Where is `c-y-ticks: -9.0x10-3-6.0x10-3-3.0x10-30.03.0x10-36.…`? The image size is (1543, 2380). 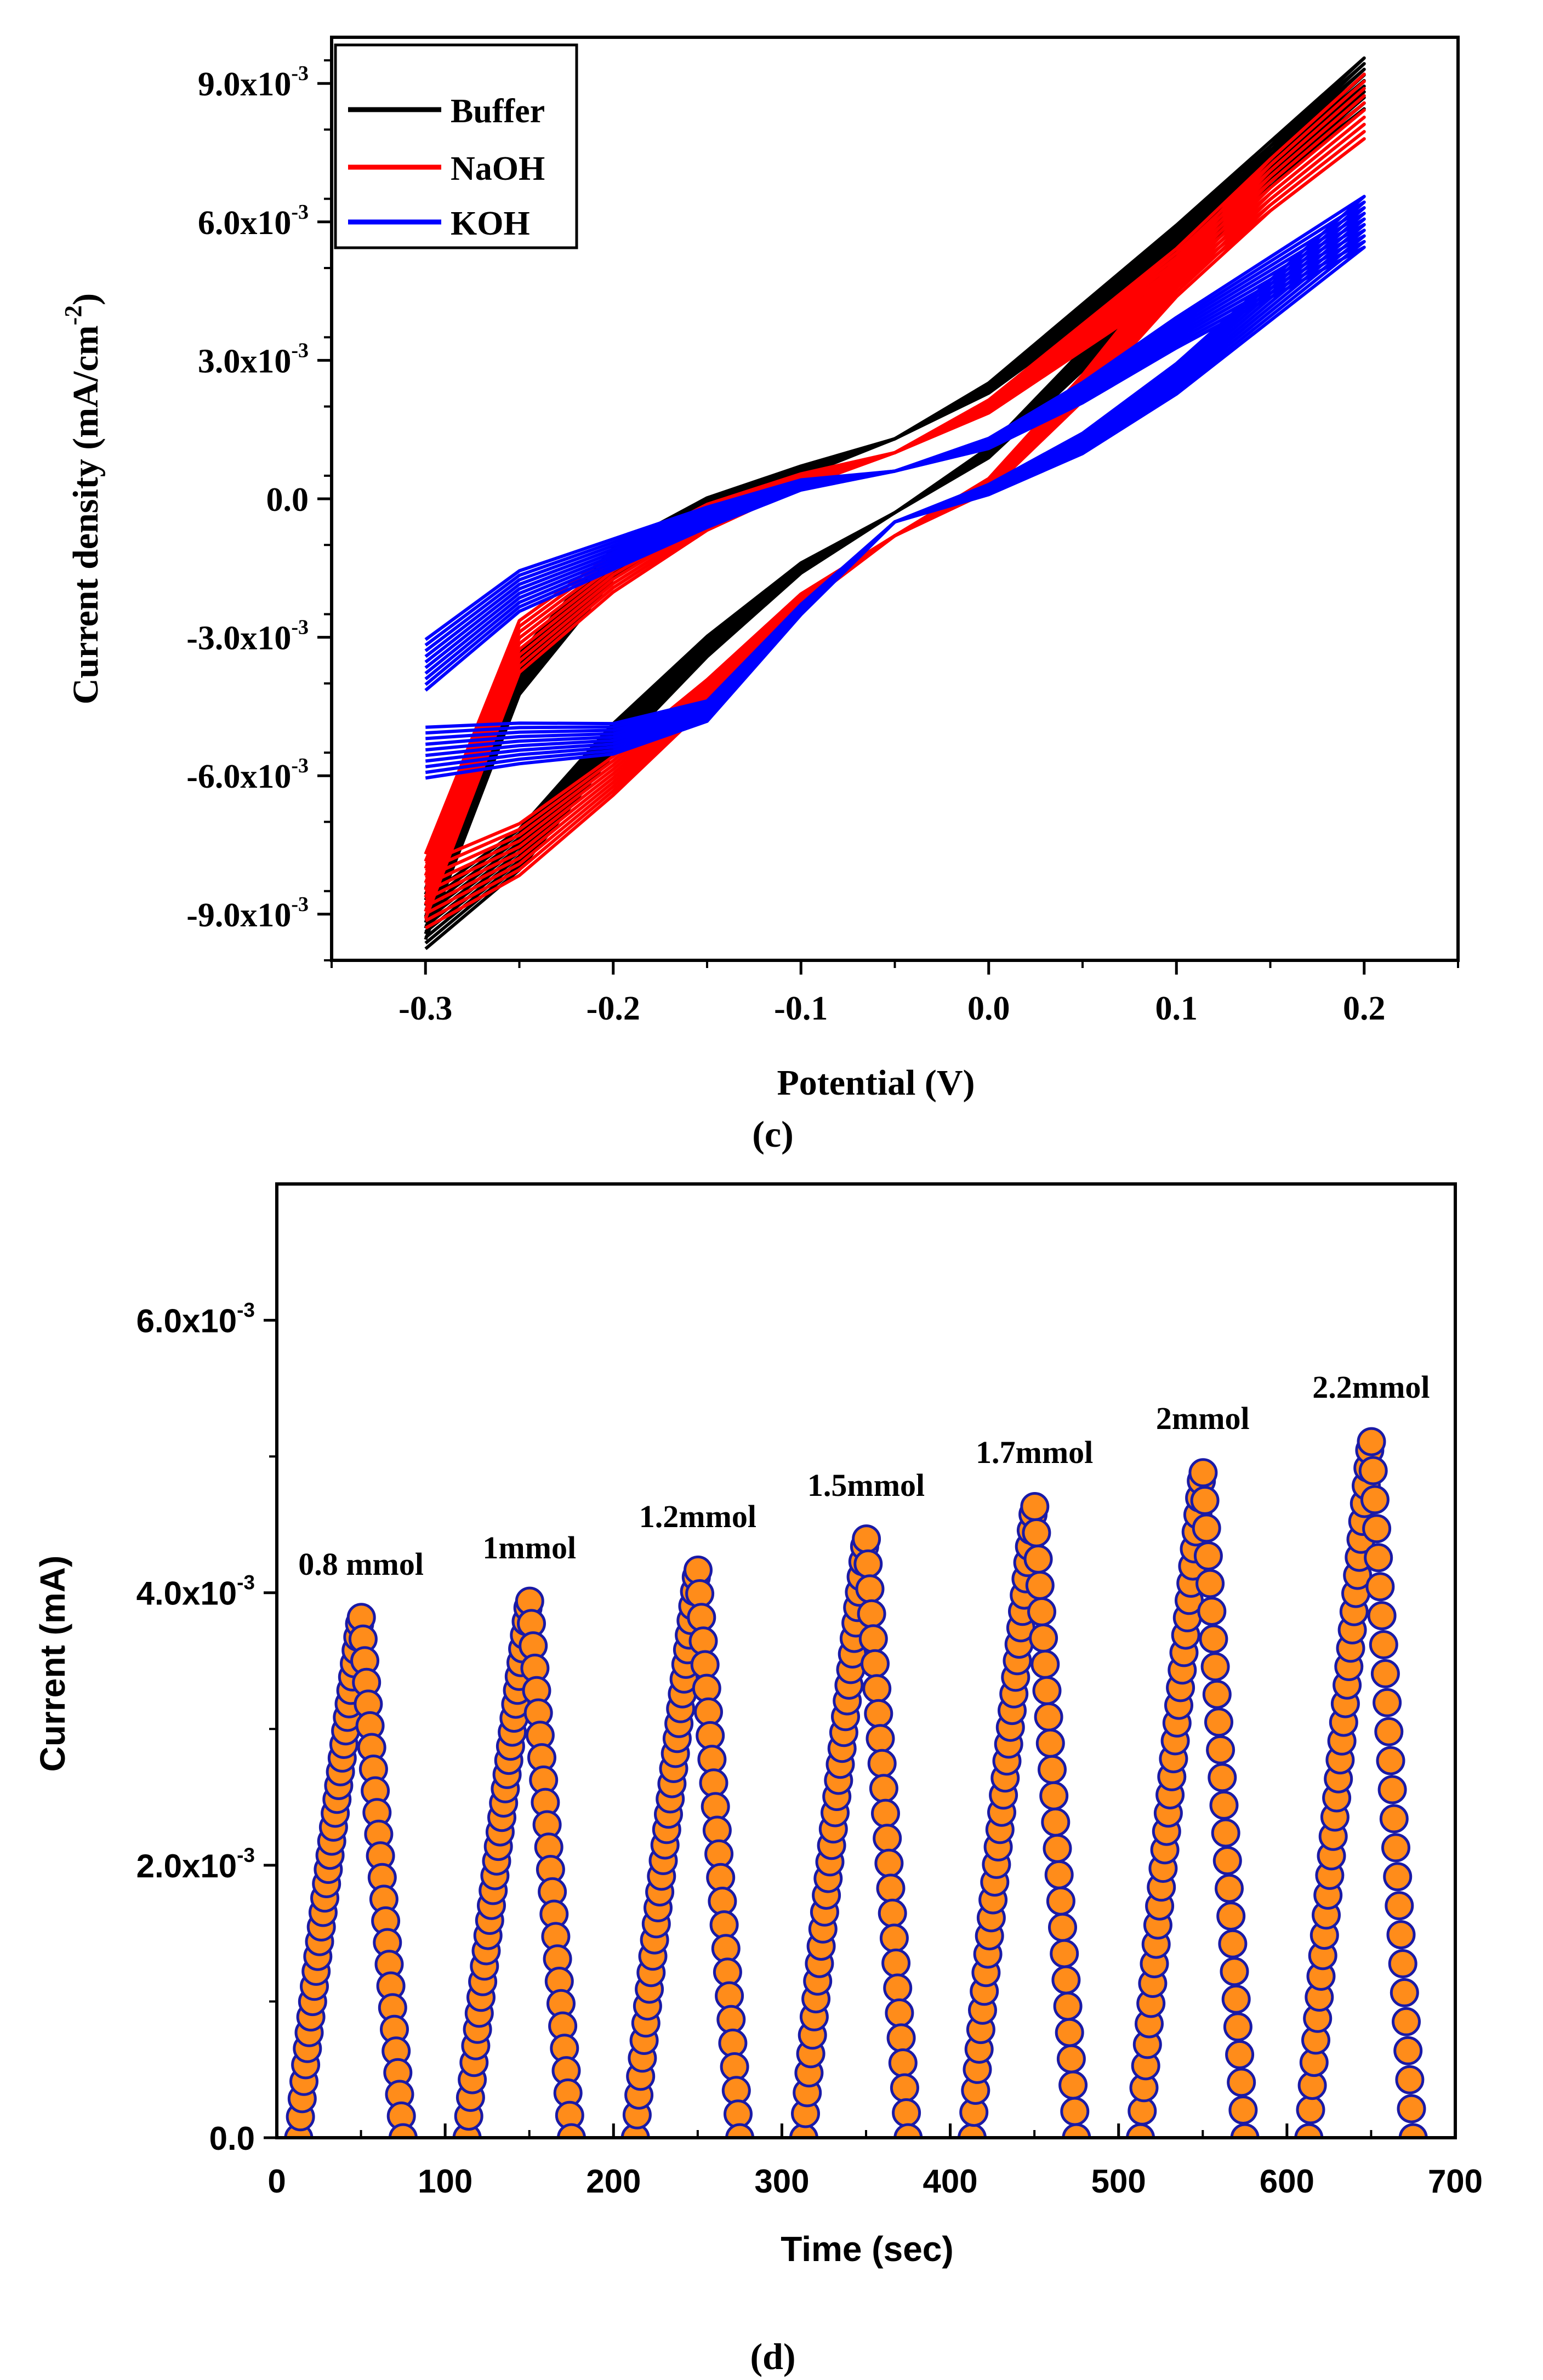 c-y-ticks: -9.0x10-3-6.0x10-3-3.0x10-30.03.0x10-36.… is located at coordinates (259, 510).